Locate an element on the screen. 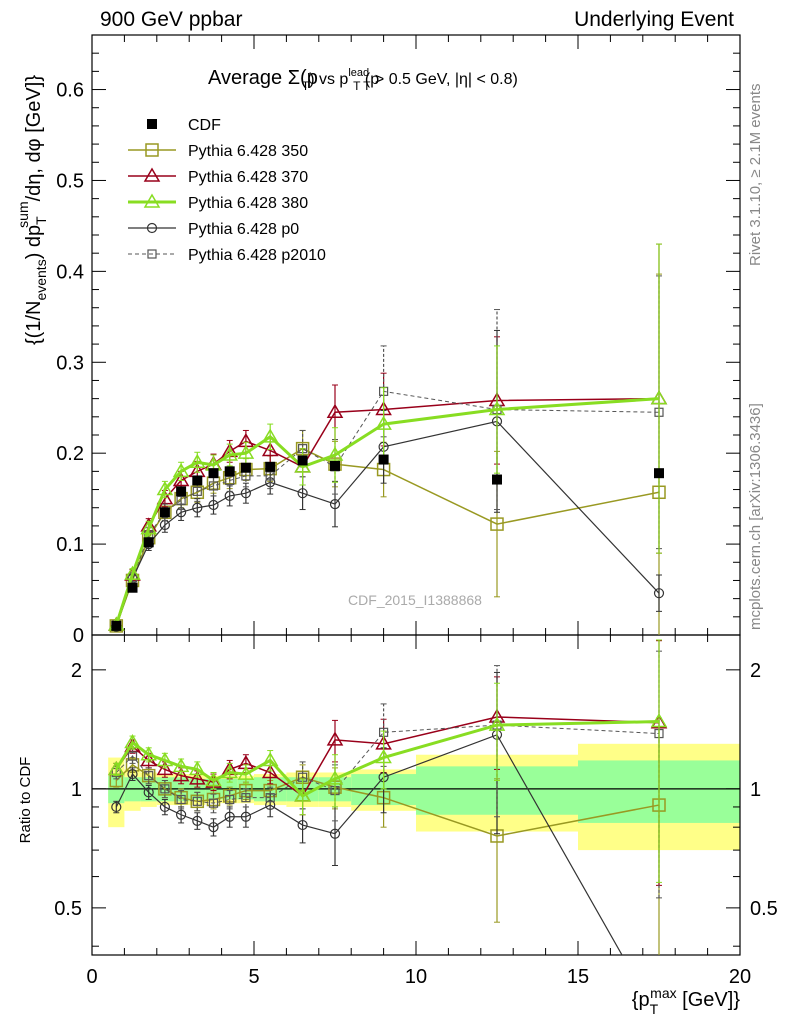 The height and width of the screenshot is (1024, 786). ratio-y-tick-label: 2 is located at coordinates (76, 671).